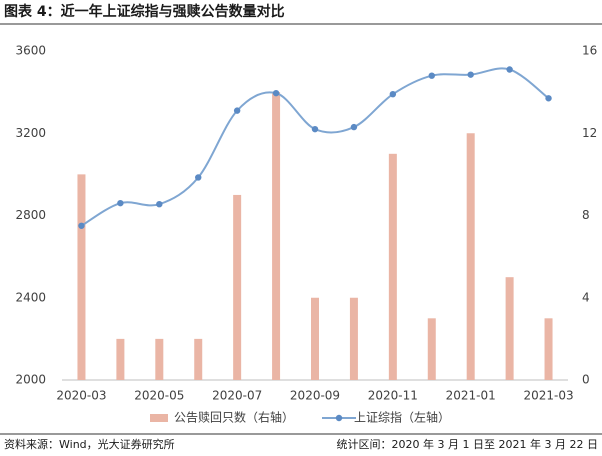  I want to click on x-tick-label: 2021-01, so click(471, 396).